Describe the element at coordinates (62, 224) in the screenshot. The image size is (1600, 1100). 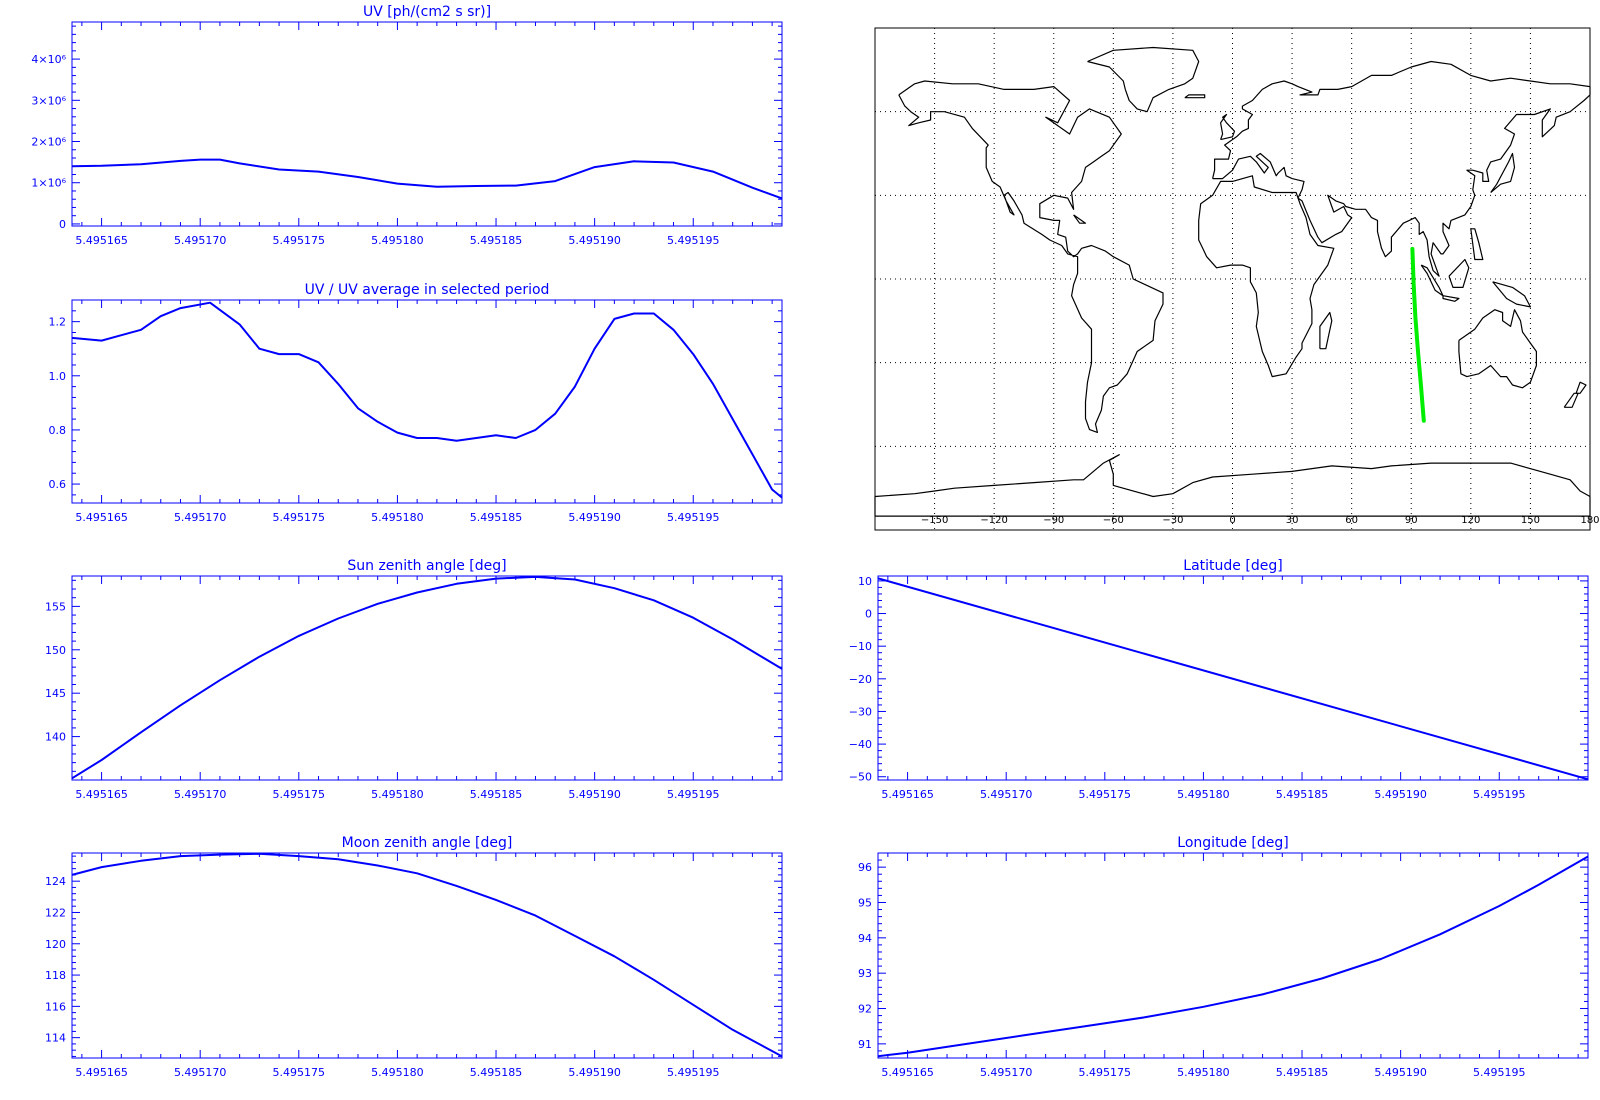
I see `uv-y-tick-label: 0` at that location.